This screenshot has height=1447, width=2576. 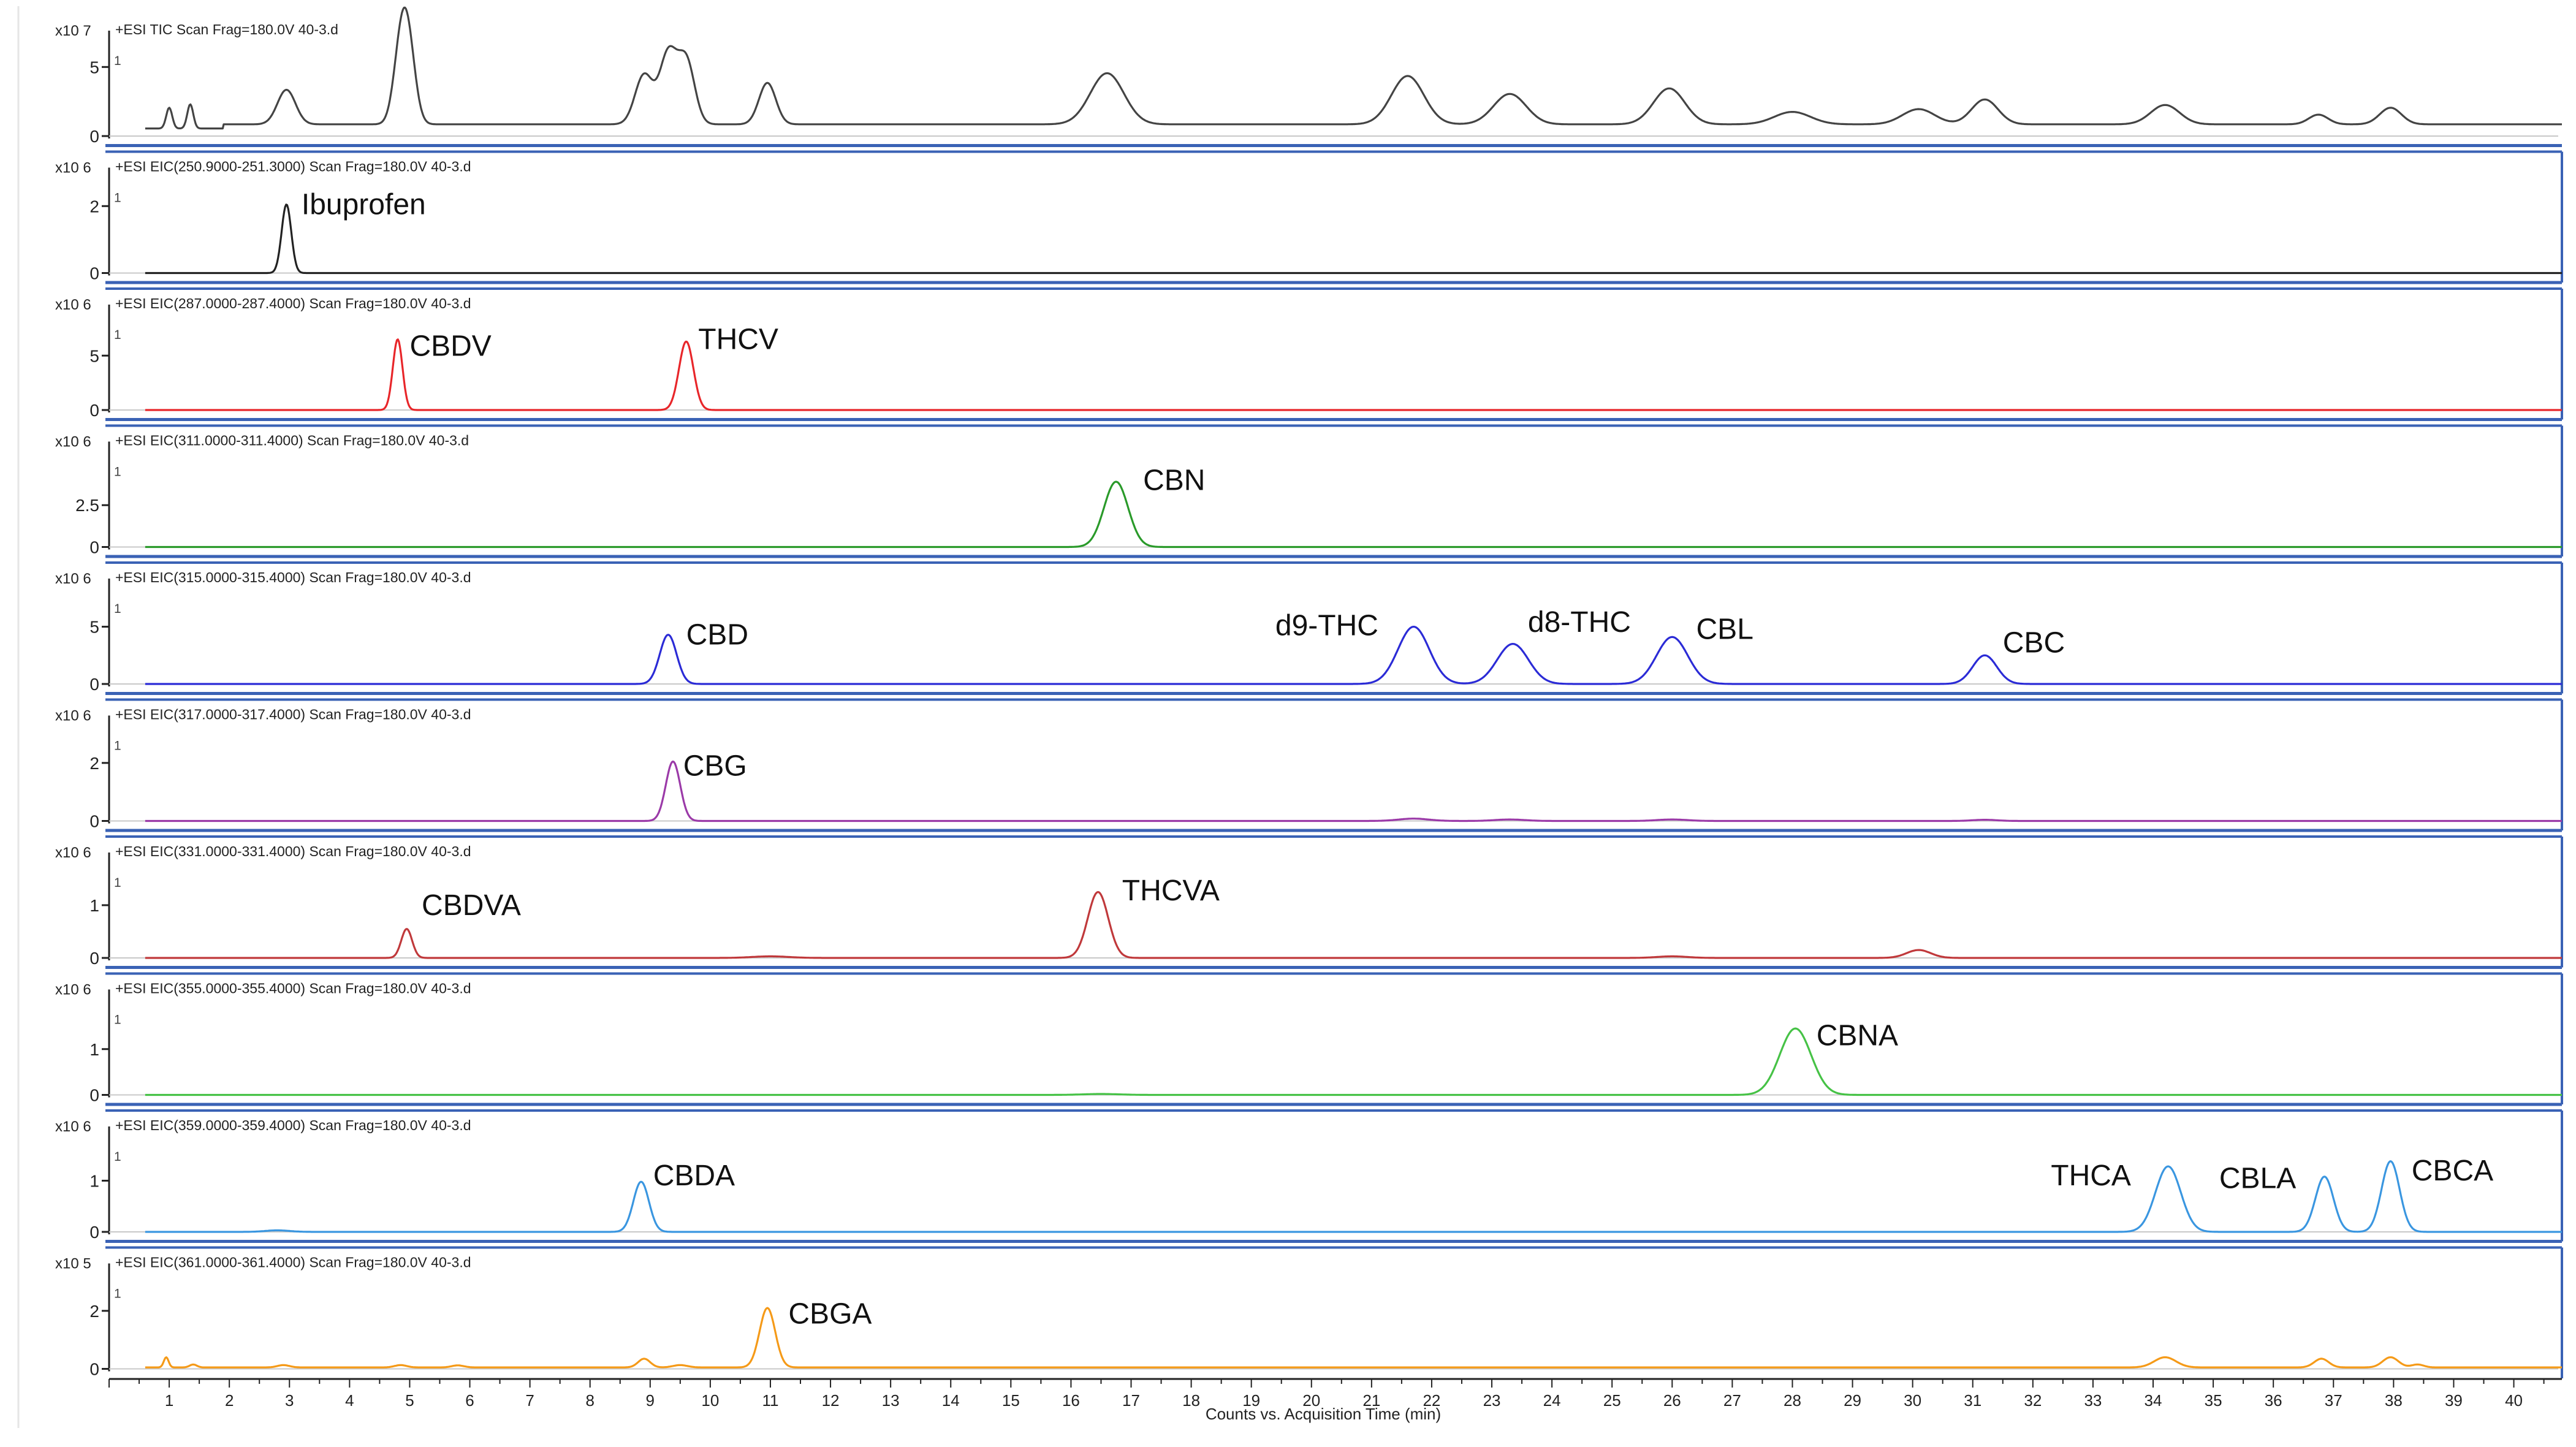 I want to click on x-tick-label: 34, so click(x=2153, y=1400).